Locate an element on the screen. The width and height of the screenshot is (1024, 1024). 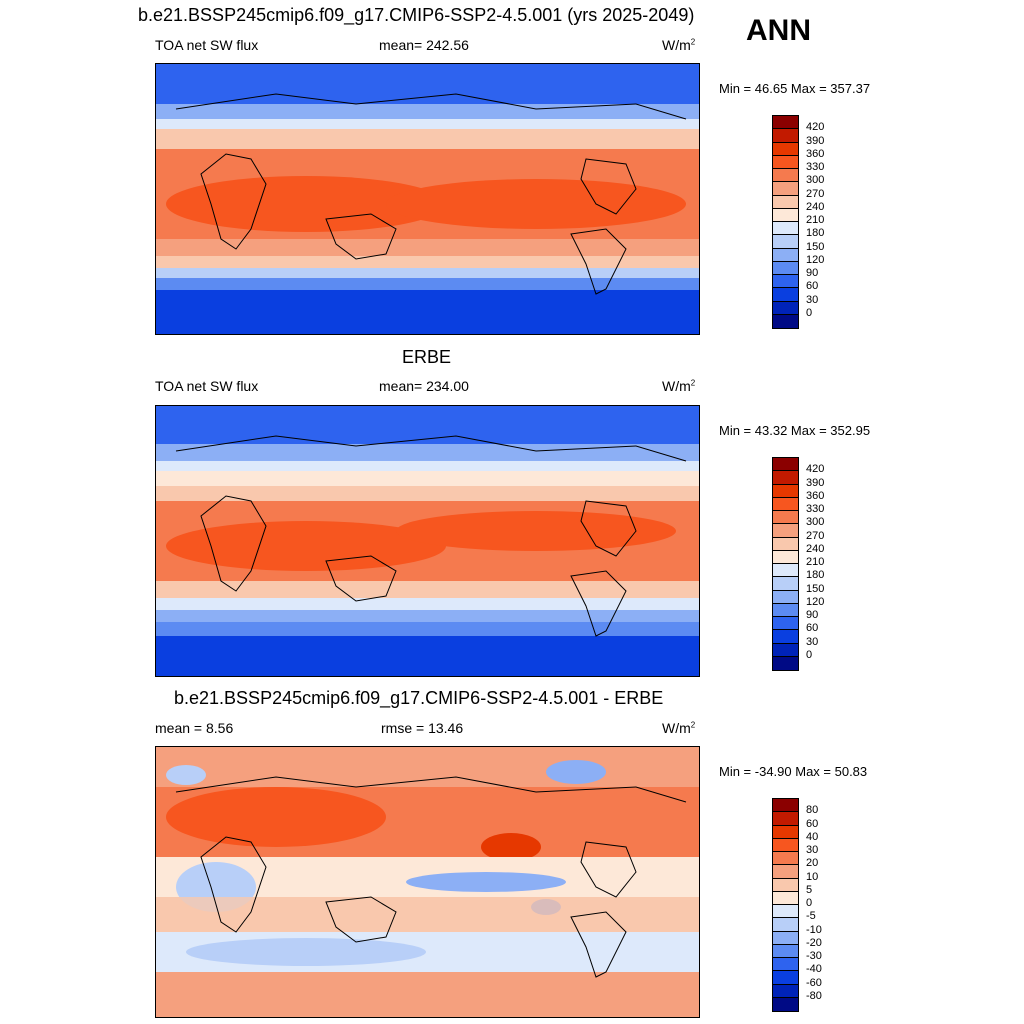
panel1-colorbar is located at coordinates (785, 222).